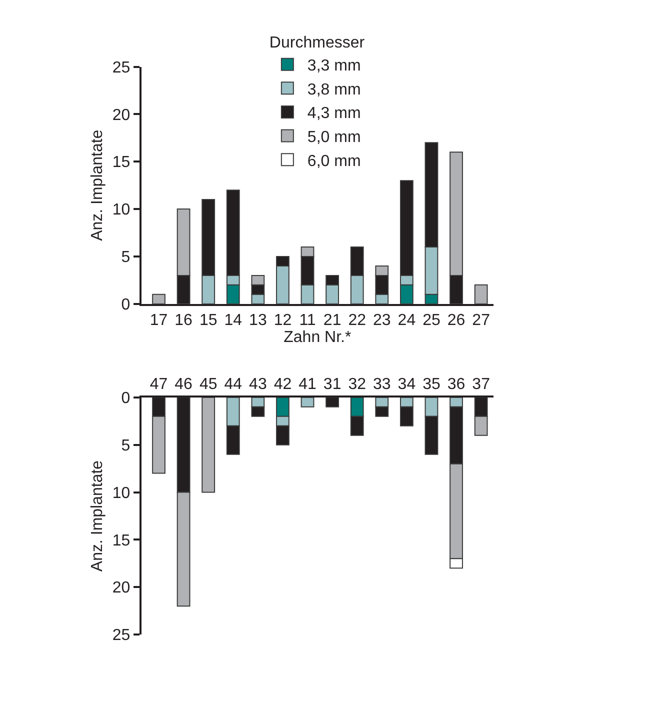 The width and height of the screenshot is (647, 710). What do you see at coordinates (233, 321) in the screenshot?
I see `x-tick-label: 14` at bounding box center [233, 321].